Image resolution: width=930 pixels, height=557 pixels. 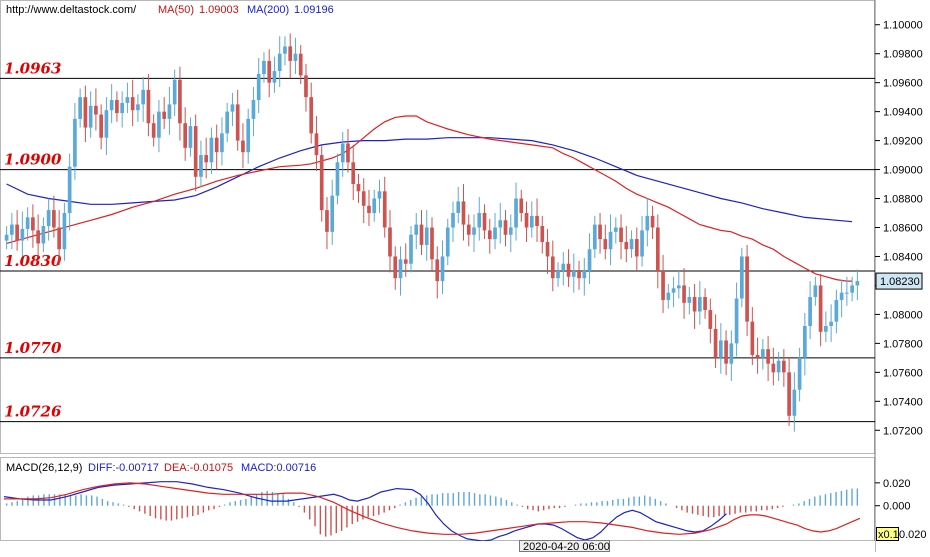 I want to click on price-tick-label: 1.08800, so click(x=903, y=200).